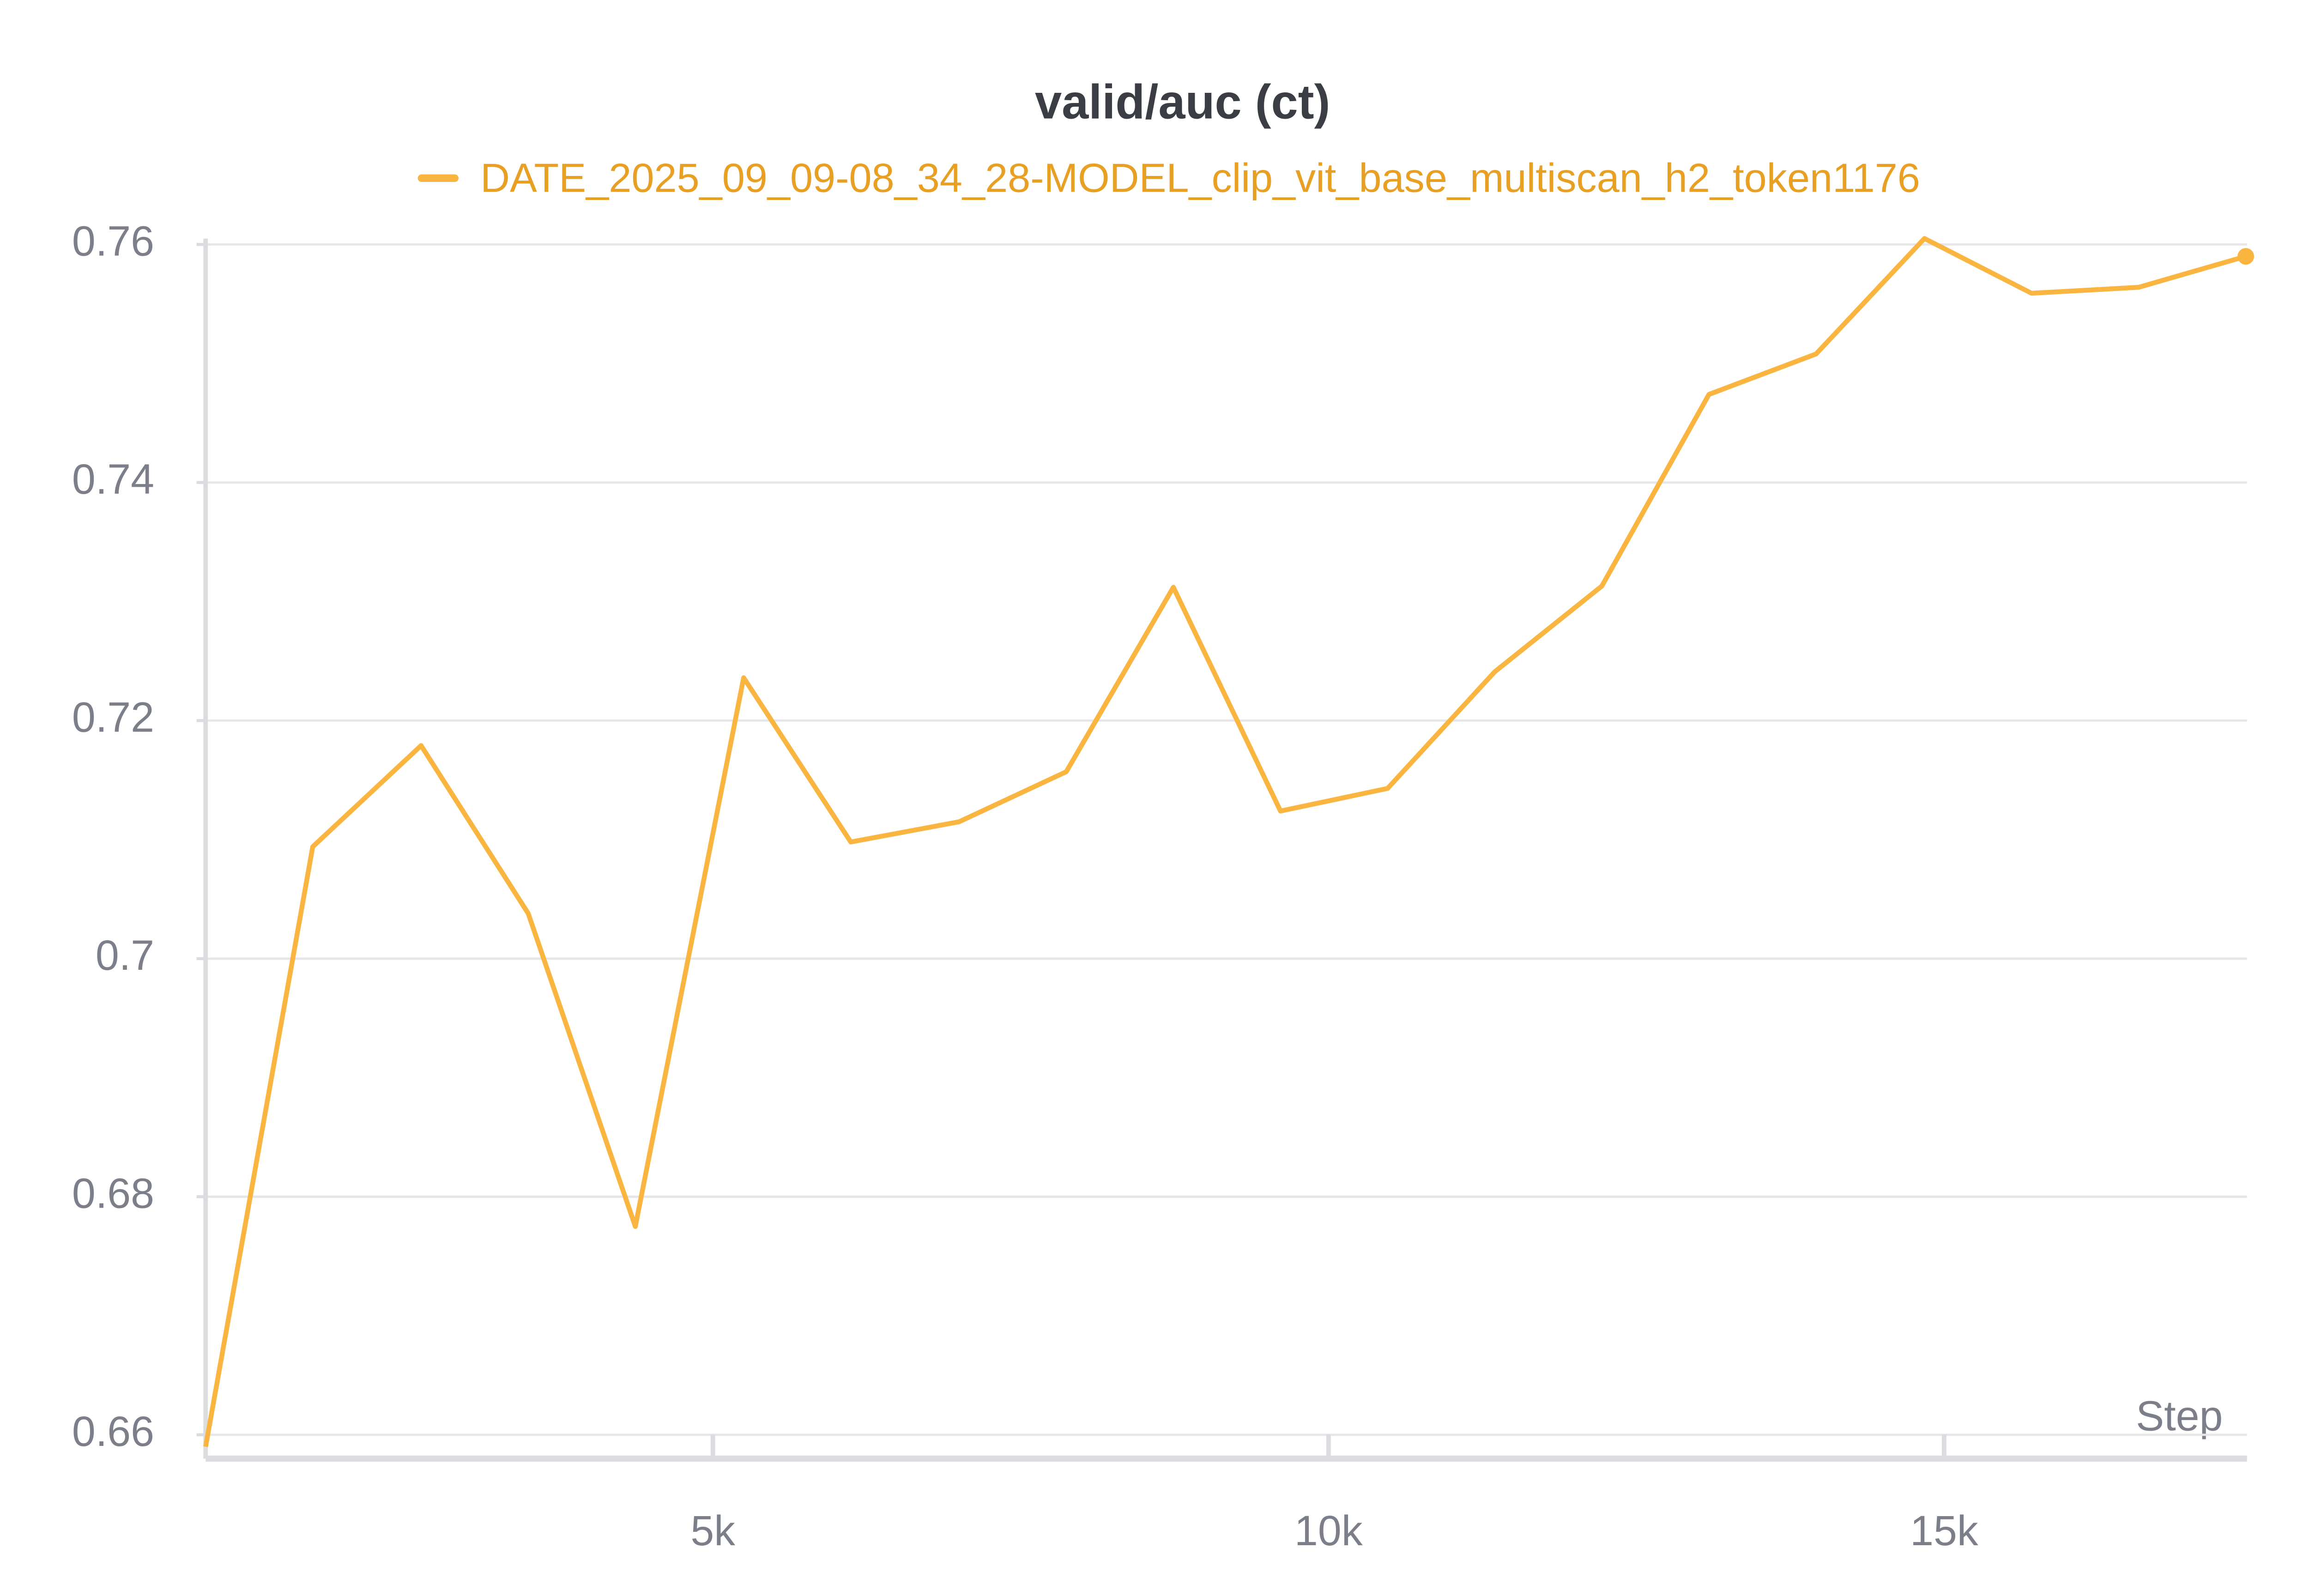 The width and height of the screenshot is (2309, 1596). What do you see at coordinates (113, 479) in the screenshot?
I see `y-tick-label: 0.74` at bounding box center [113, 479].